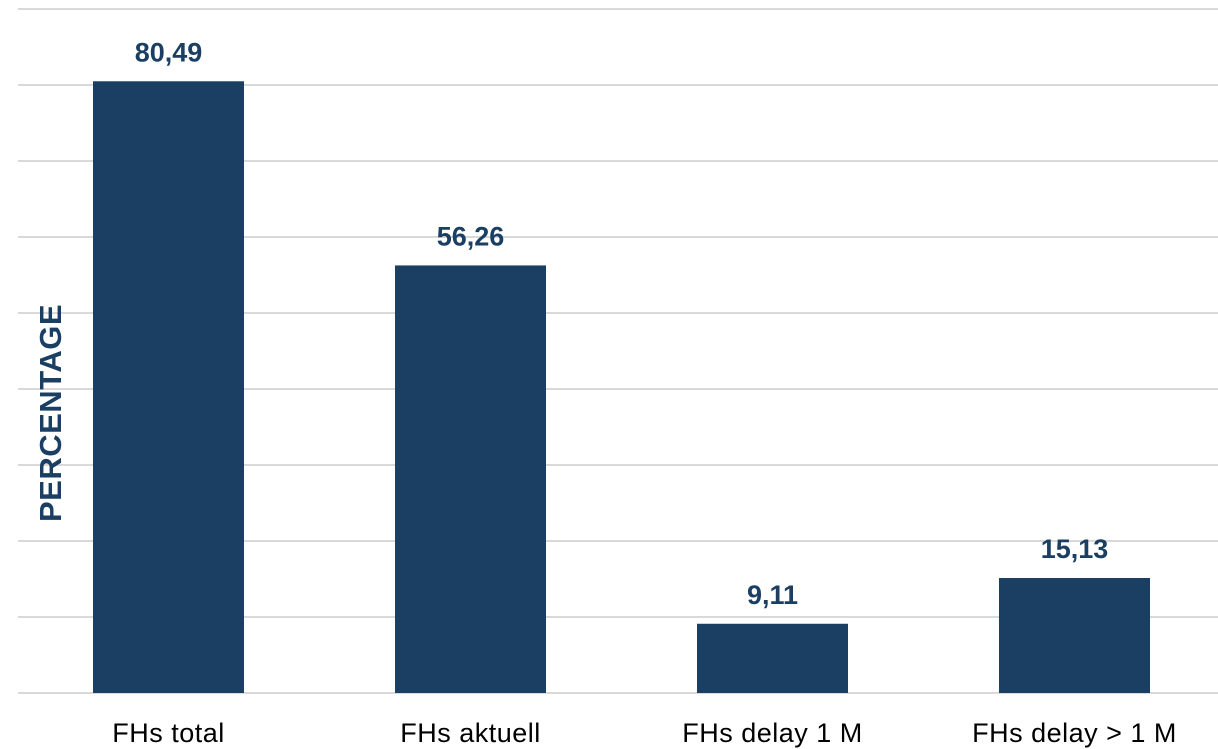  I want to click on data-label: 9,11, so click(772, 595).